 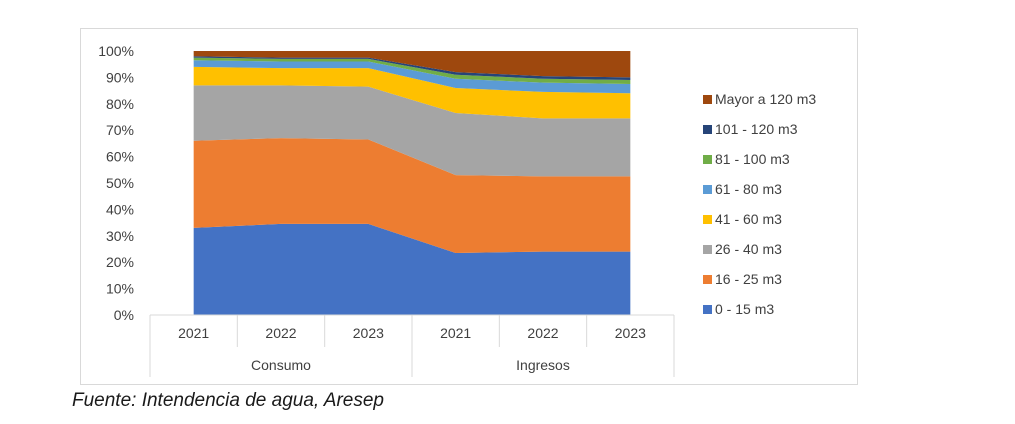 I want to click on legend-label: 16 - 25 m3, so click(x=748, y=279).